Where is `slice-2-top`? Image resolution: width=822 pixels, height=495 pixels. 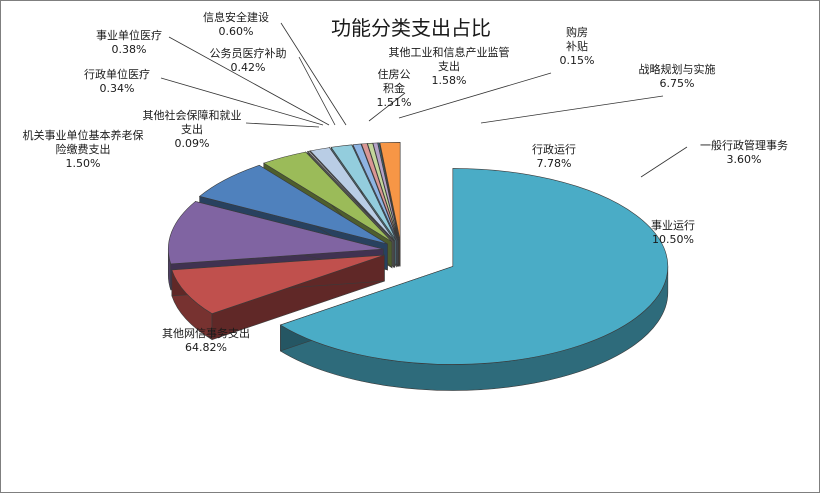
slice-2-top is located at coordinates (276, 233).